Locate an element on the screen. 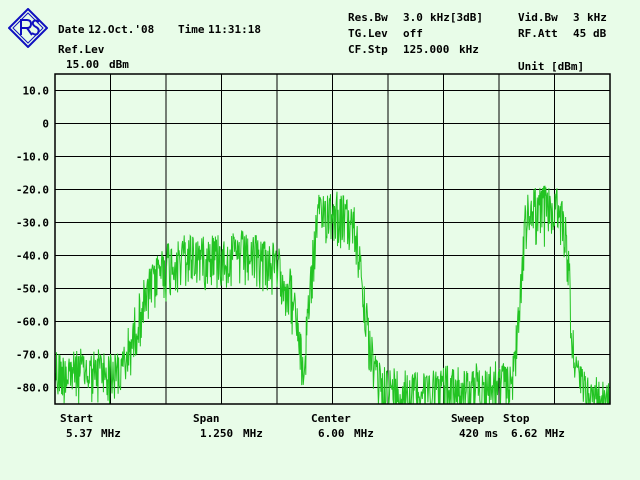  ref-lev-label: Ref.Lev is located at coordinates (81, 49).